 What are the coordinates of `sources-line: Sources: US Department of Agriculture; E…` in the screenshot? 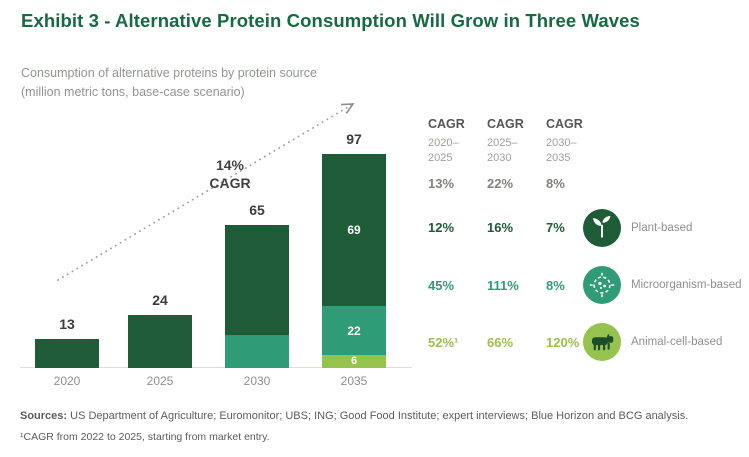 It's located at (379, 416).